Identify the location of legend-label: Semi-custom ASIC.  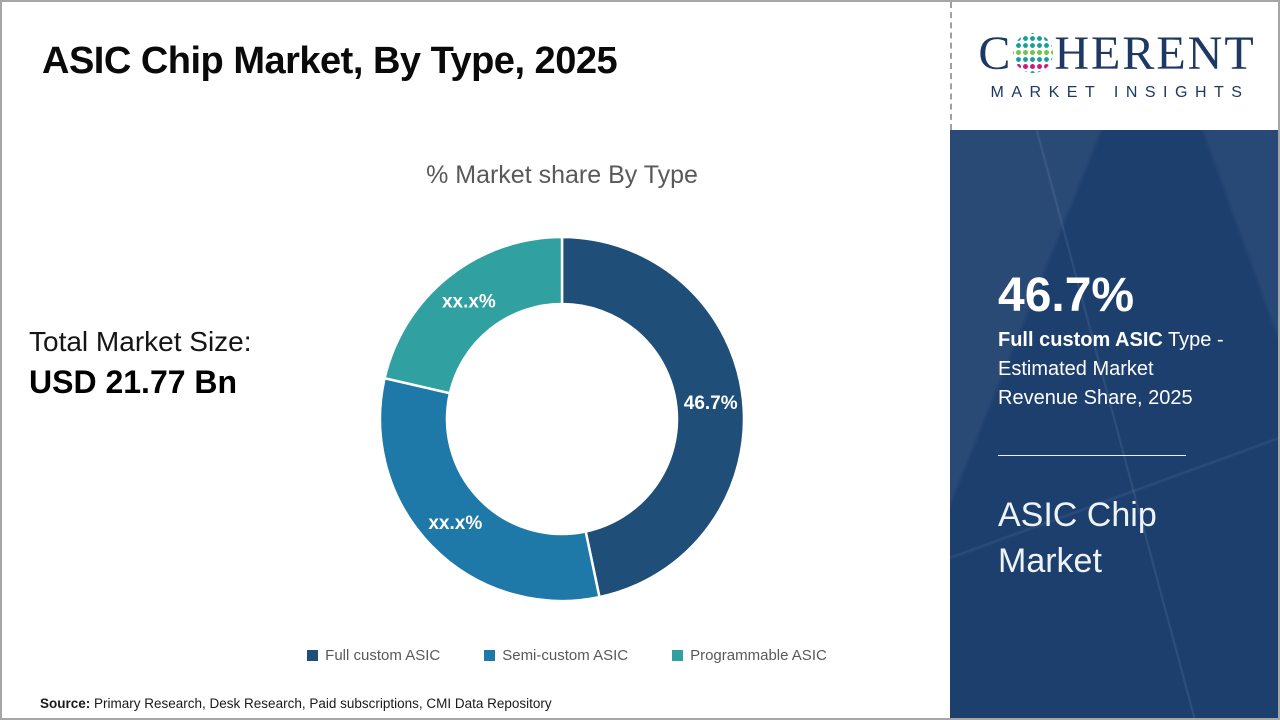
(565, 655).